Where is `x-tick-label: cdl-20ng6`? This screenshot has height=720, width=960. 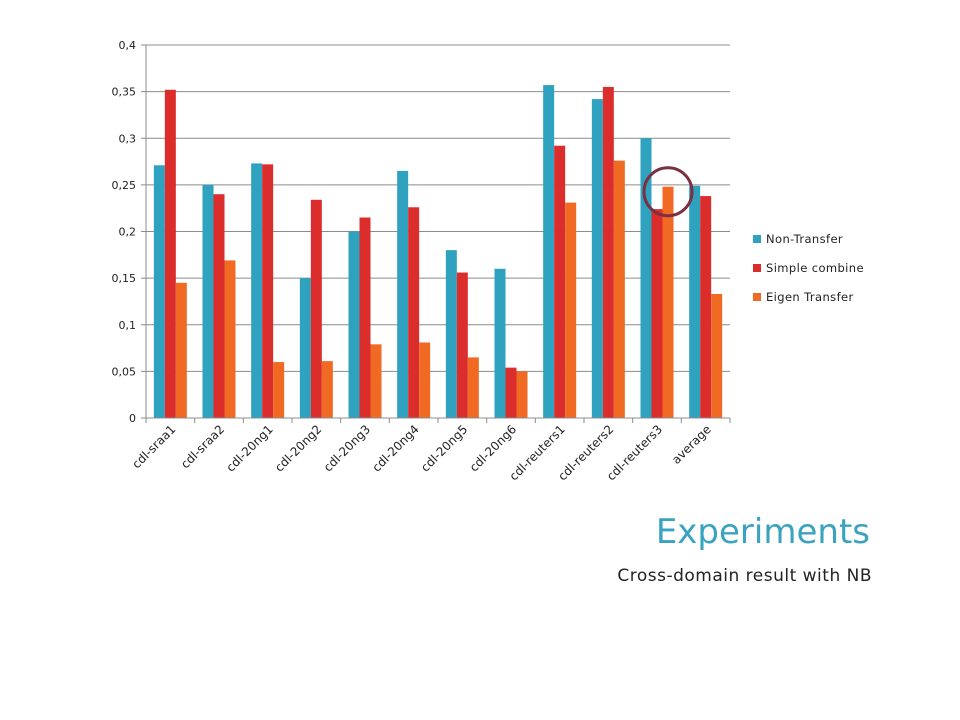 x-tick-label: cdl-20ng6 is located at coordinates (493, 448).